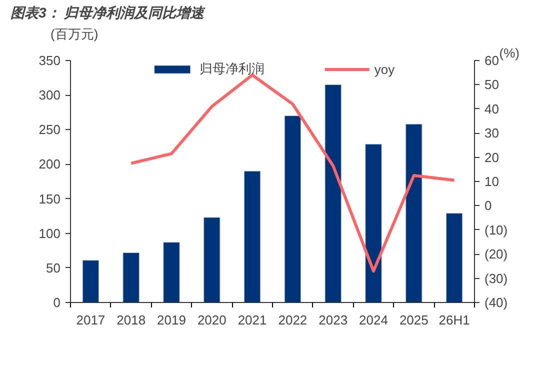  Describe the element at coordinates (49, 60) in the screenshot. I see `y-tick-label: 350` at that location.